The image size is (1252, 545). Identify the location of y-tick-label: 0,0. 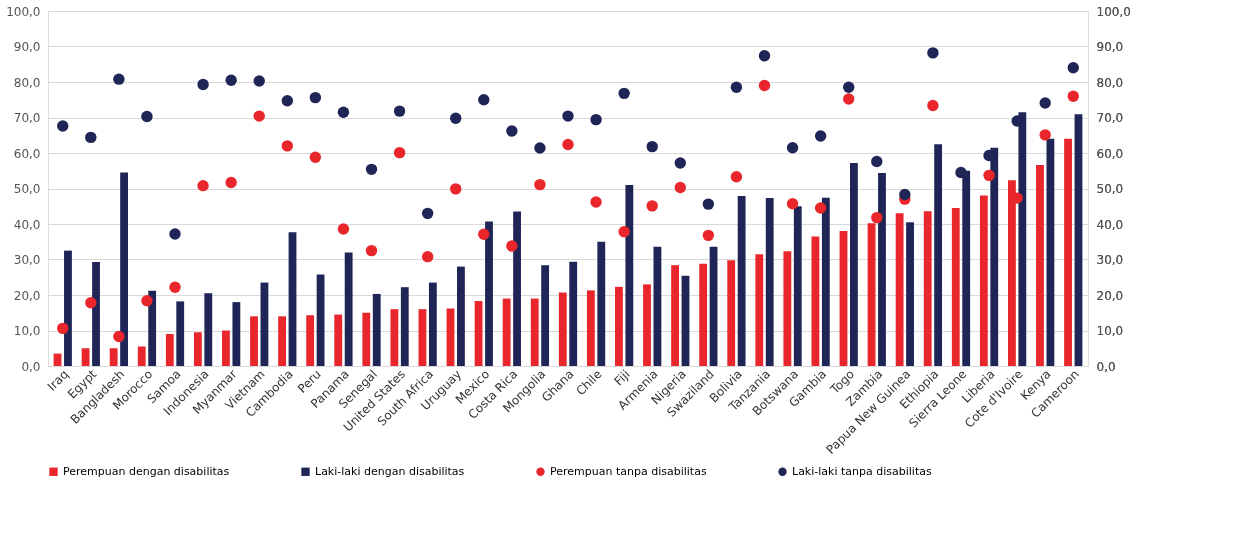
(31, 366).